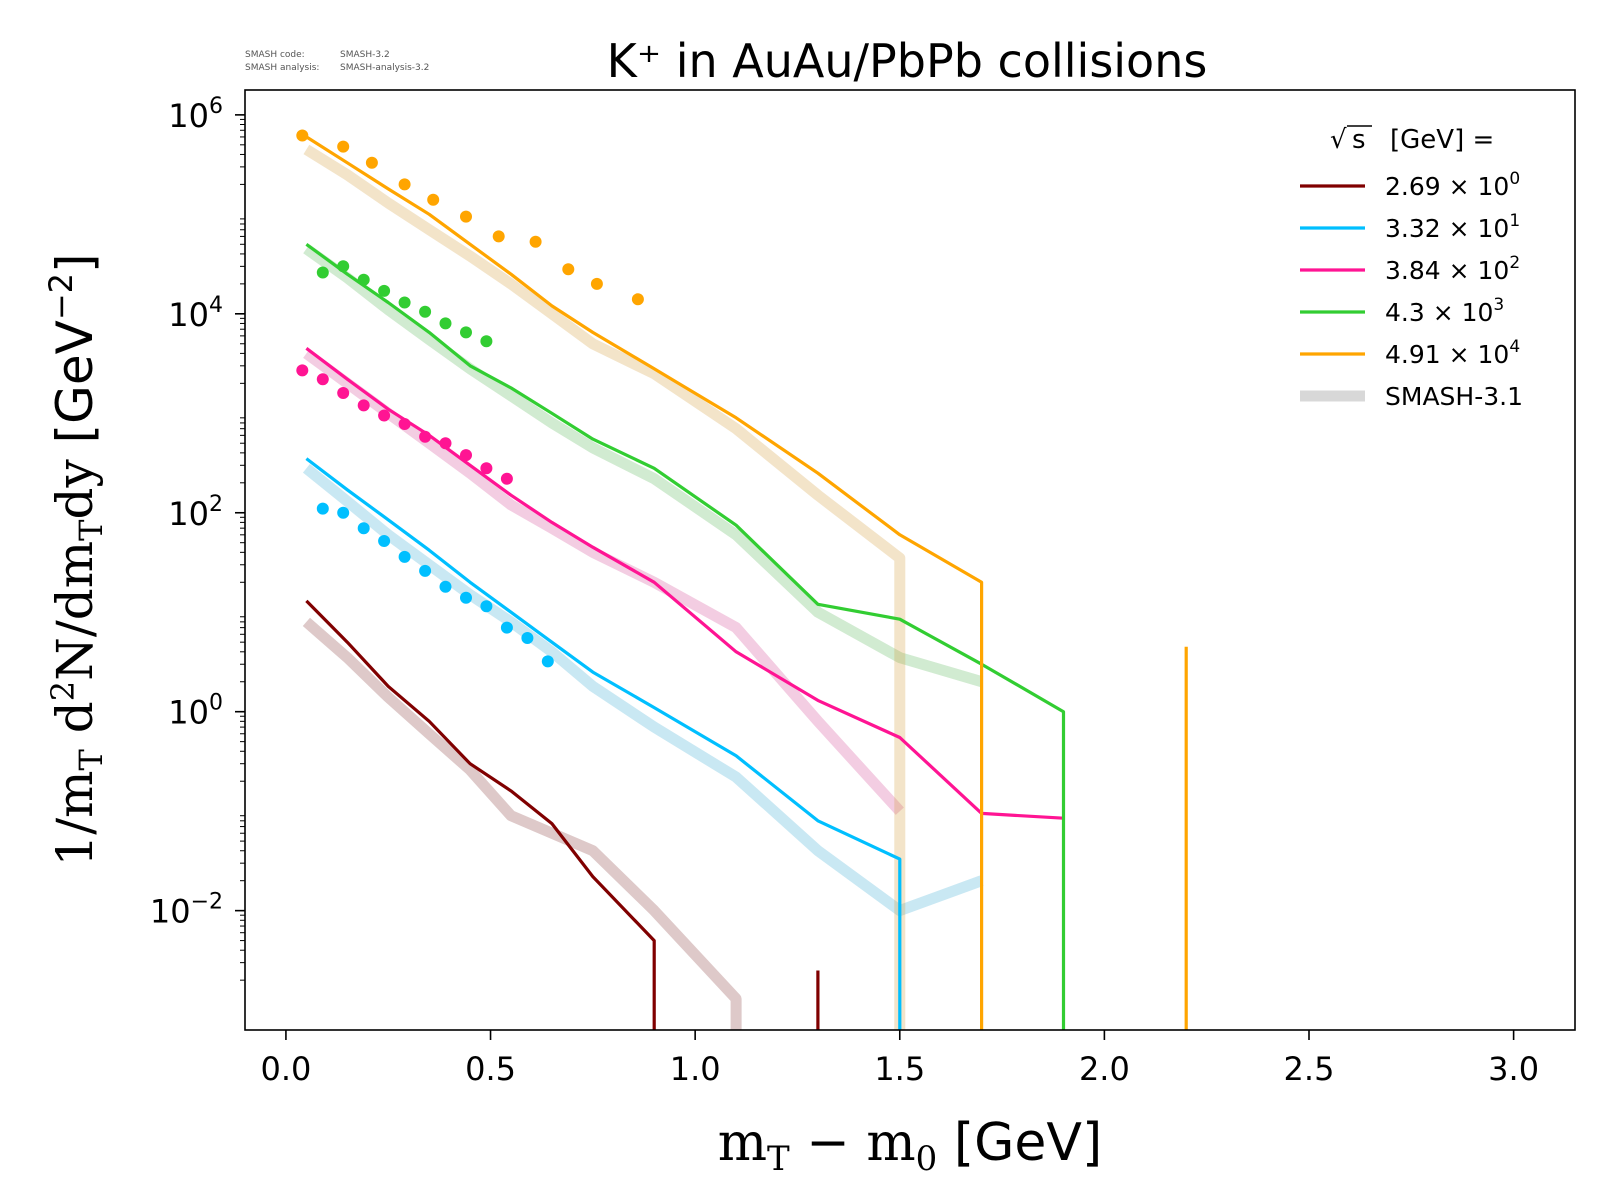 The width and height of the screenshot is (1600, 1200). What do you see at coordinates (195, 313) in the screenshot?
I see `y-tick-label-1: 10⁴` at bounding box center [195, 313].